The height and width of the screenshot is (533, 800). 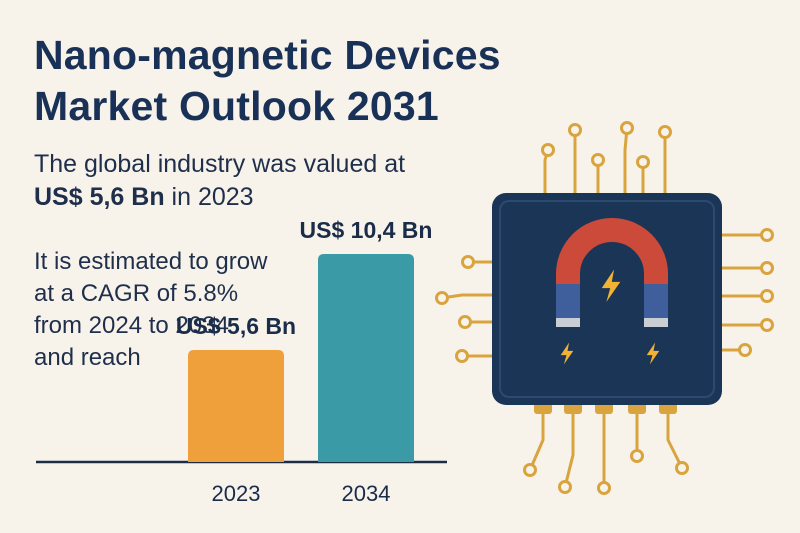 I want to click on valuation-line-1: The global industry was valued at, so click(x=220, y=164).